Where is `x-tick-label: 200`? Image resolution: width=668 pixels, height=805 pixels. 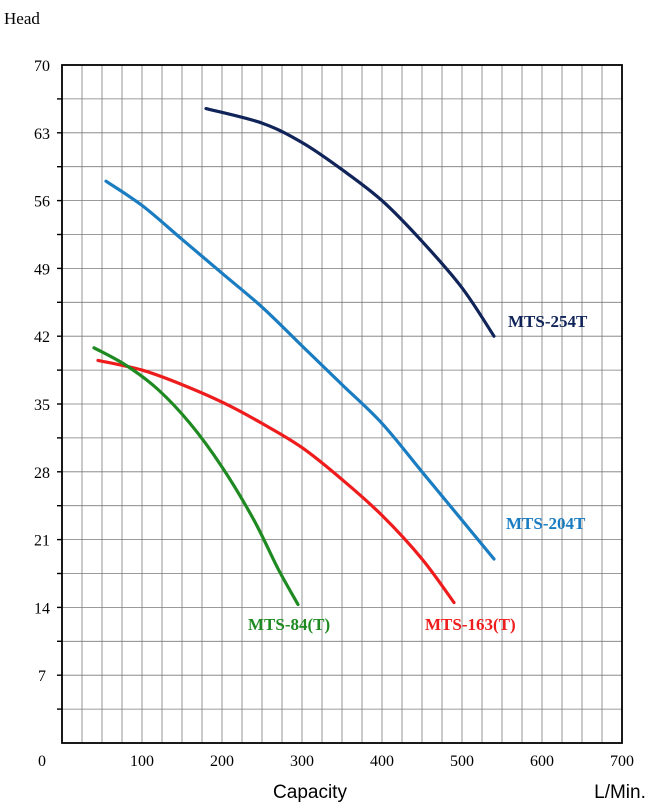 x-tick-label: 200 is located at coordinates (222, 761).